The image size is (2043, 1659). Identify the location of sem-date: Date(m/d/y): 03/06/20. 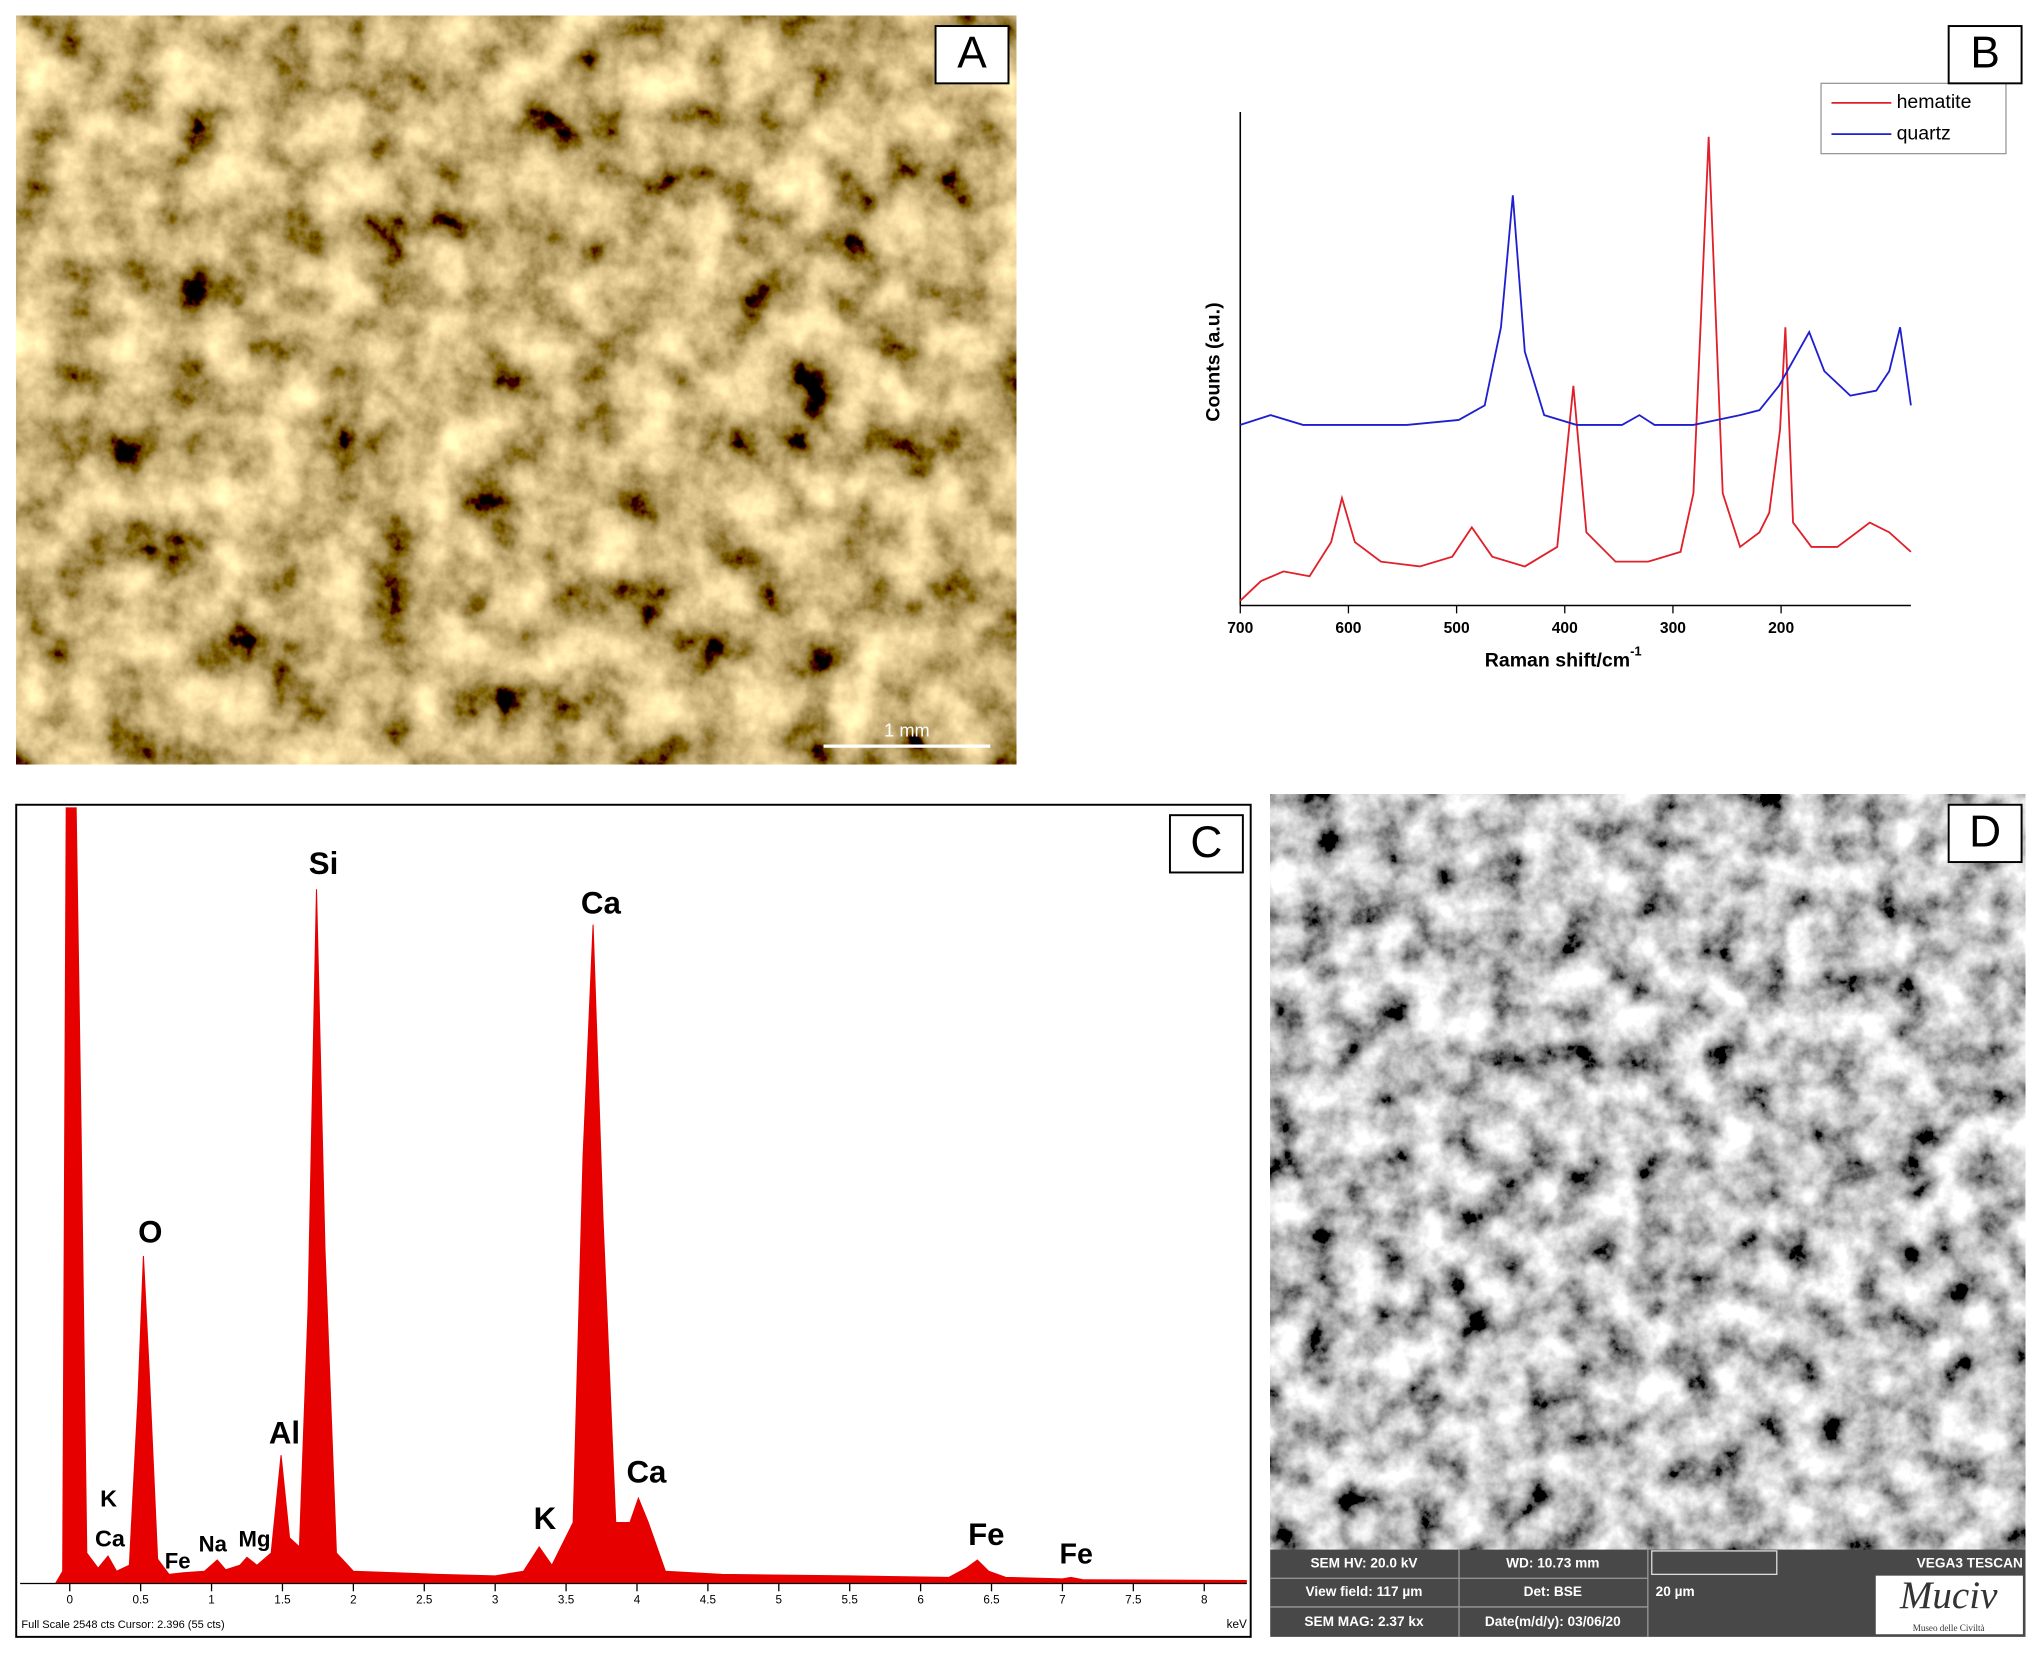
(1553, 1621).